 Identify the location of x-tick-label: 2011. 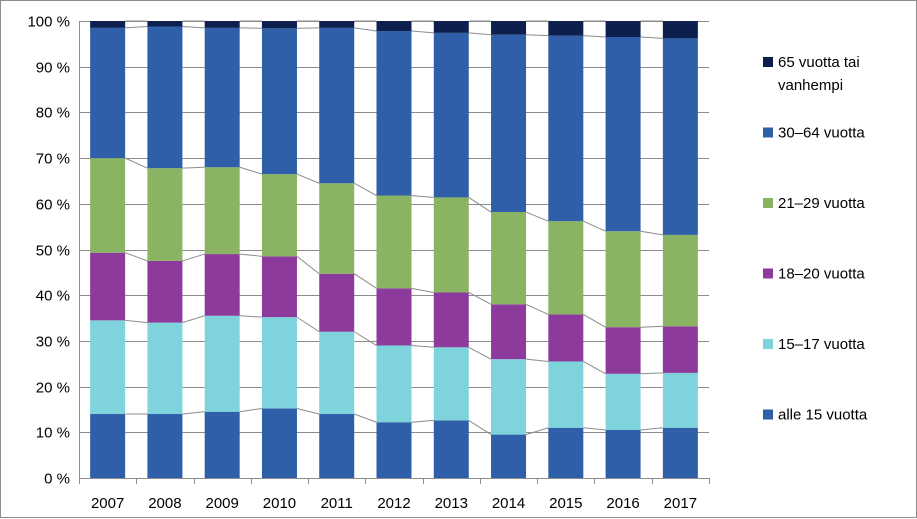
(337, 503).